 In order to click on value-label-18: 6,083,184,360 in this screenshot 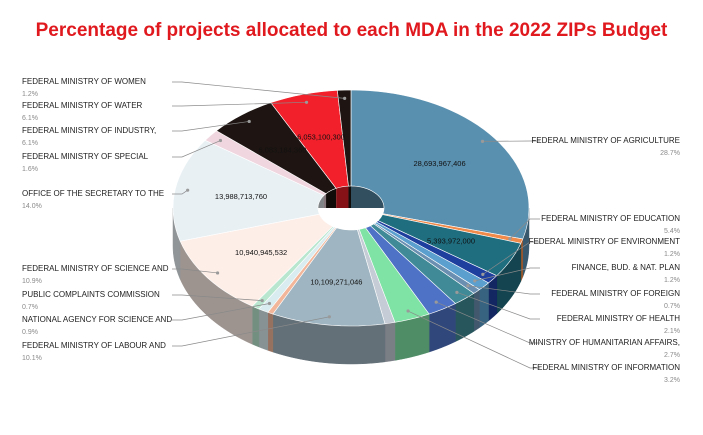, I will do `click(282, 150)`.